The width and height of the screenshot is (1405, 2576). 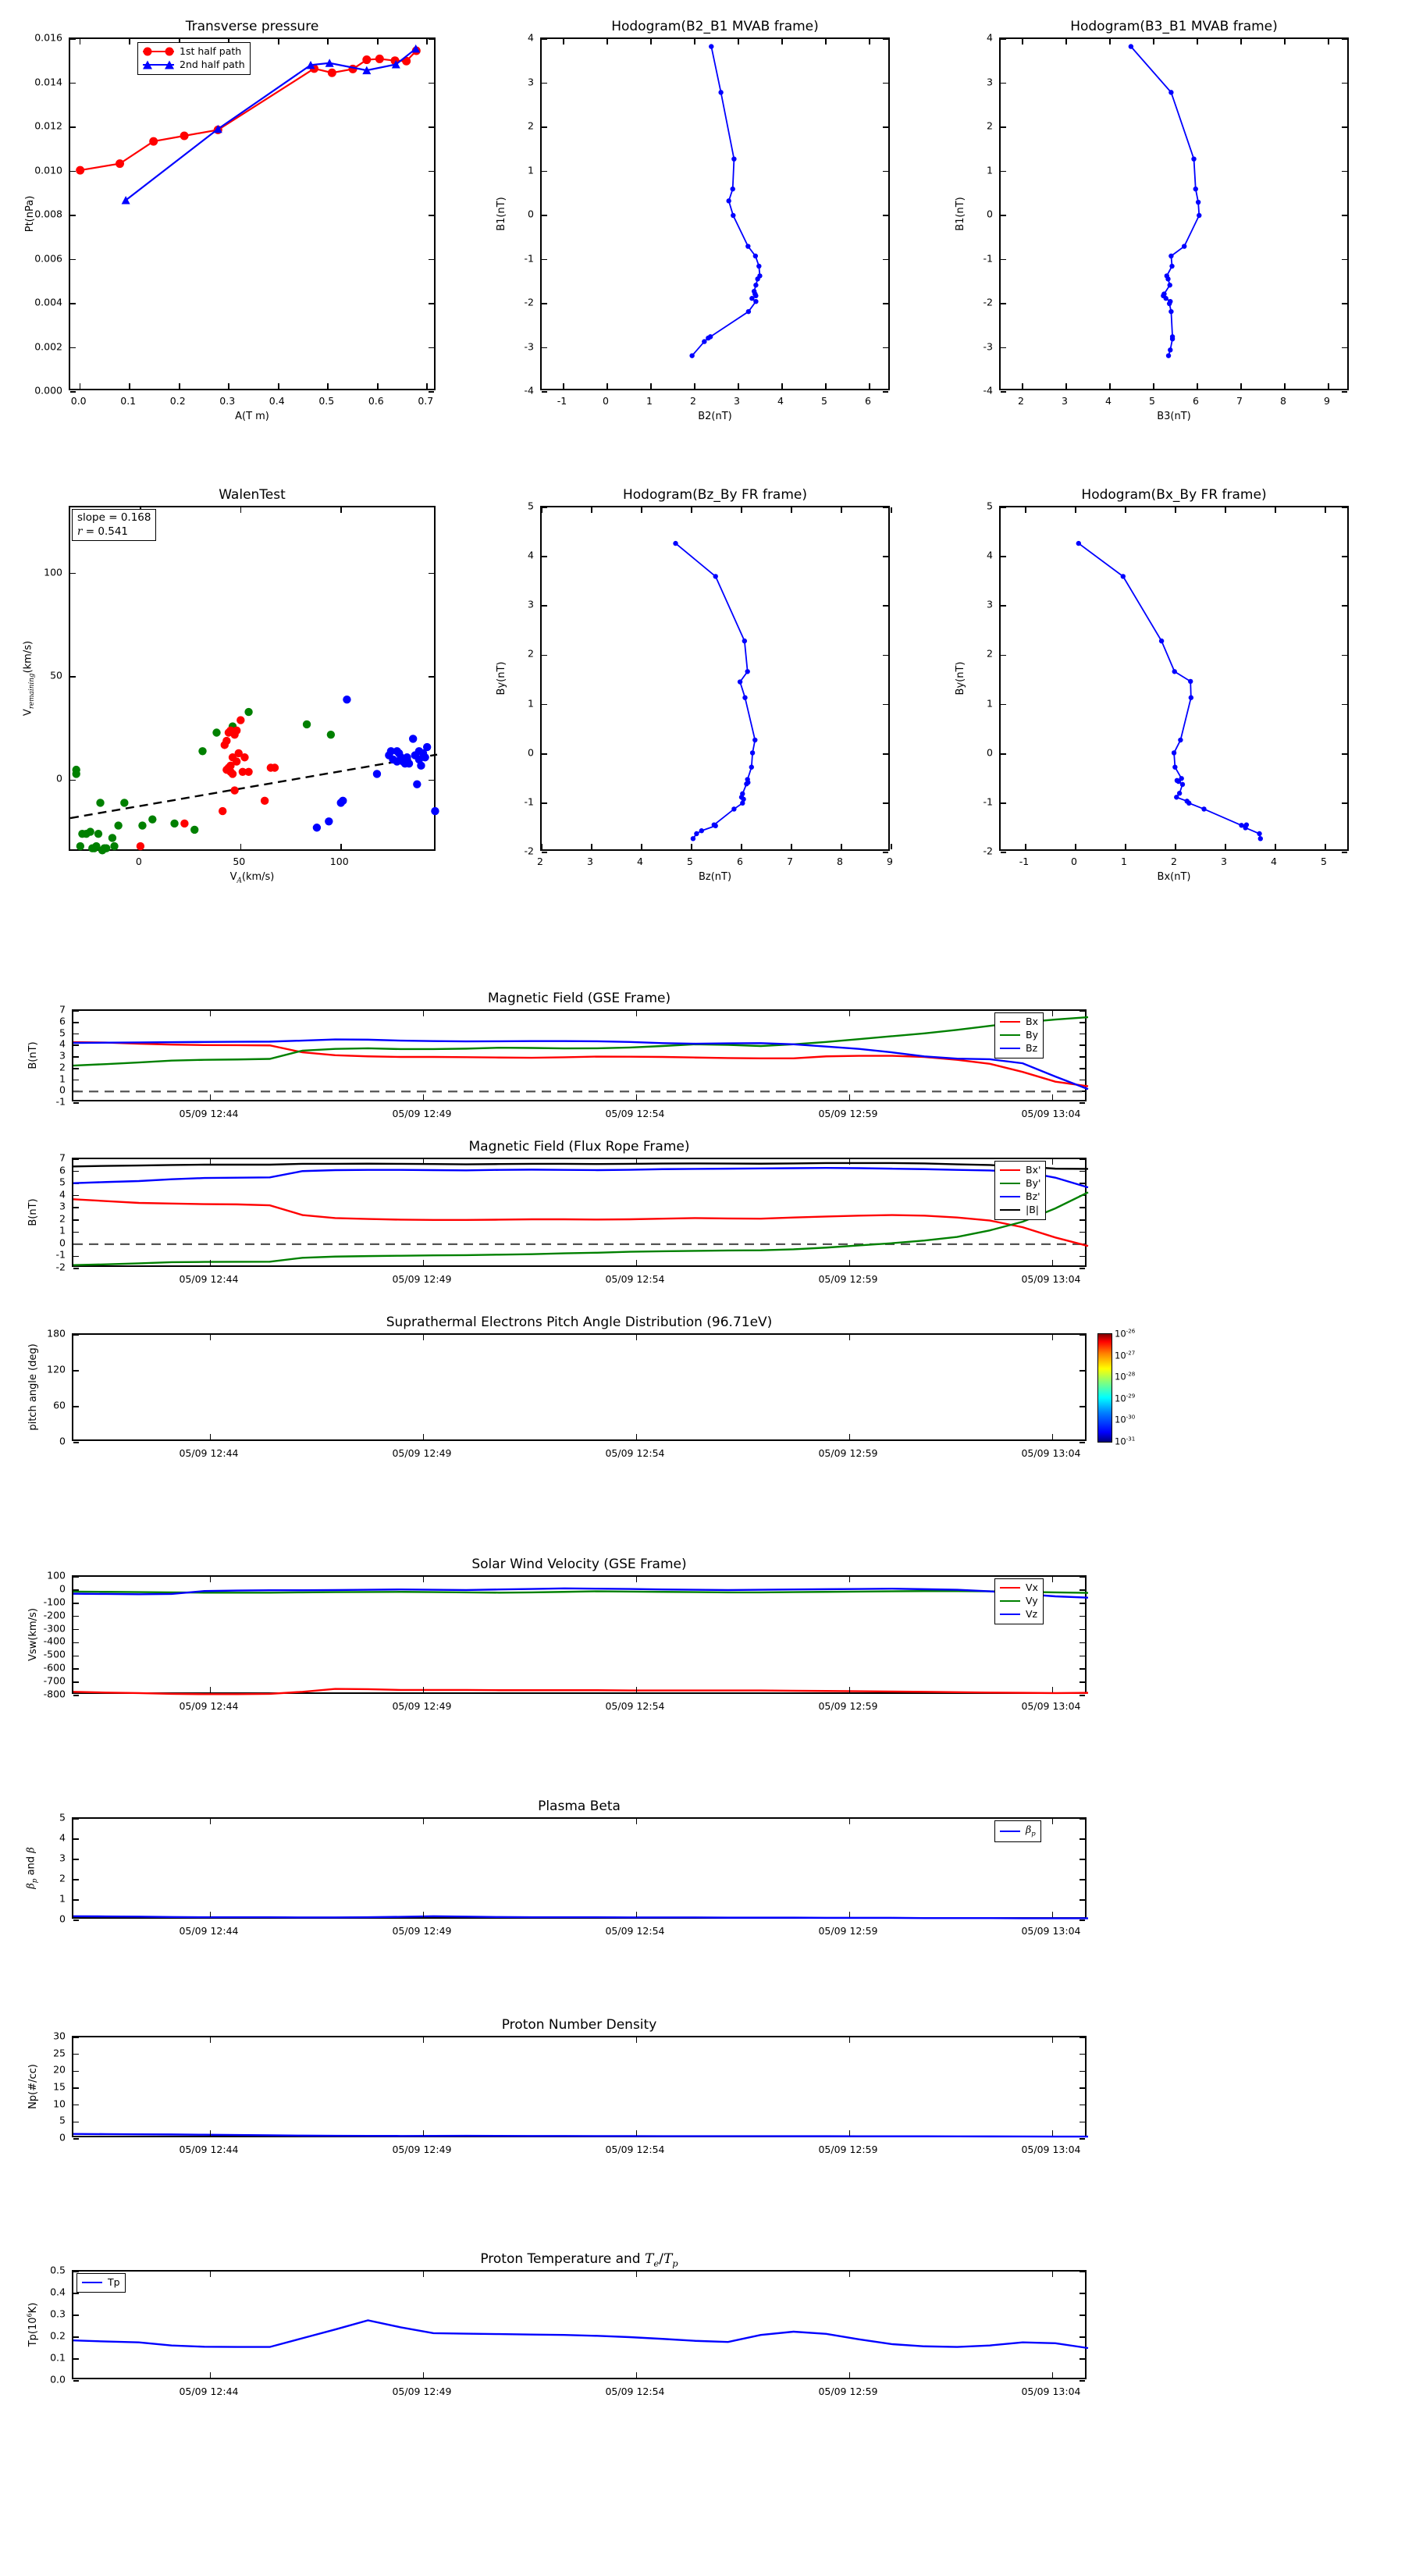 What do you see at coordinates (1239, 401) in the screenshot?
I see `x-tick-label: 7` at bounding box center [1239, 401].